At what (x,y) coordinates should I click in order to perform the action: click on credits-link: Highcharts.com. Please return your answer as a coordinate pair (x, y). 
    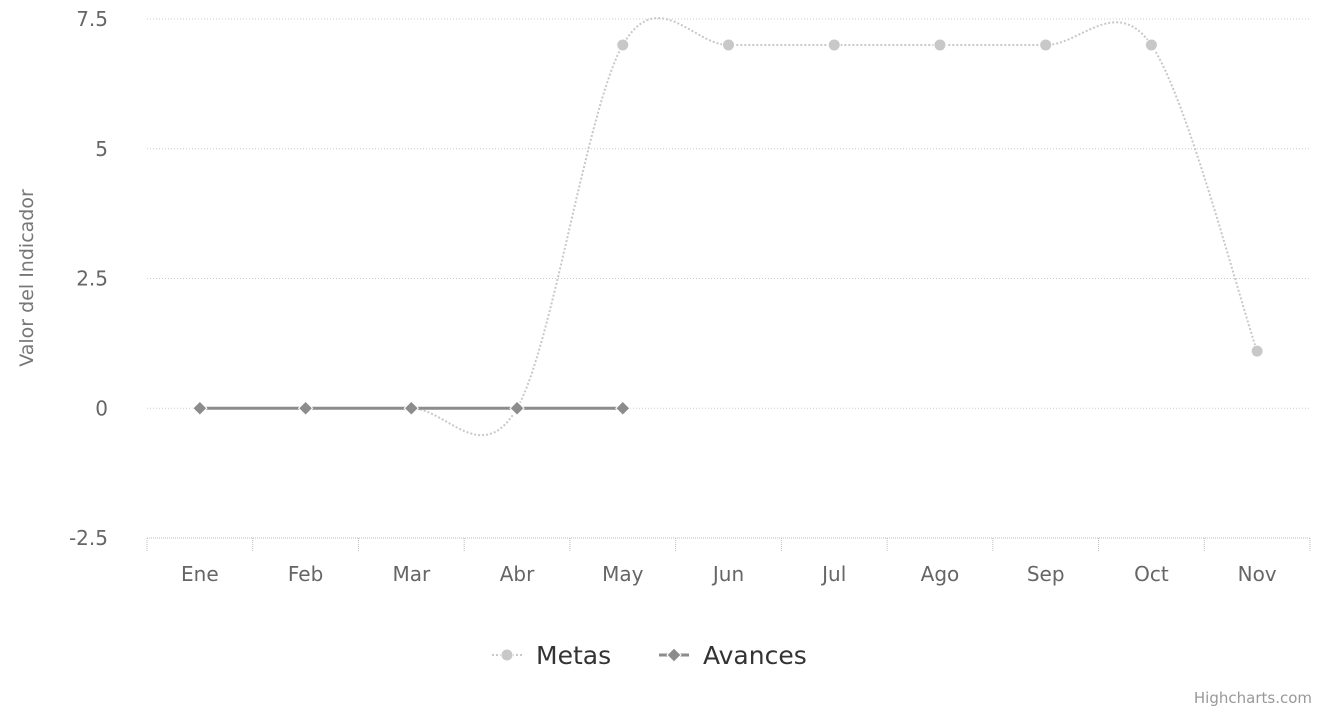
    Looking at the image, I should click on (1253, 698).